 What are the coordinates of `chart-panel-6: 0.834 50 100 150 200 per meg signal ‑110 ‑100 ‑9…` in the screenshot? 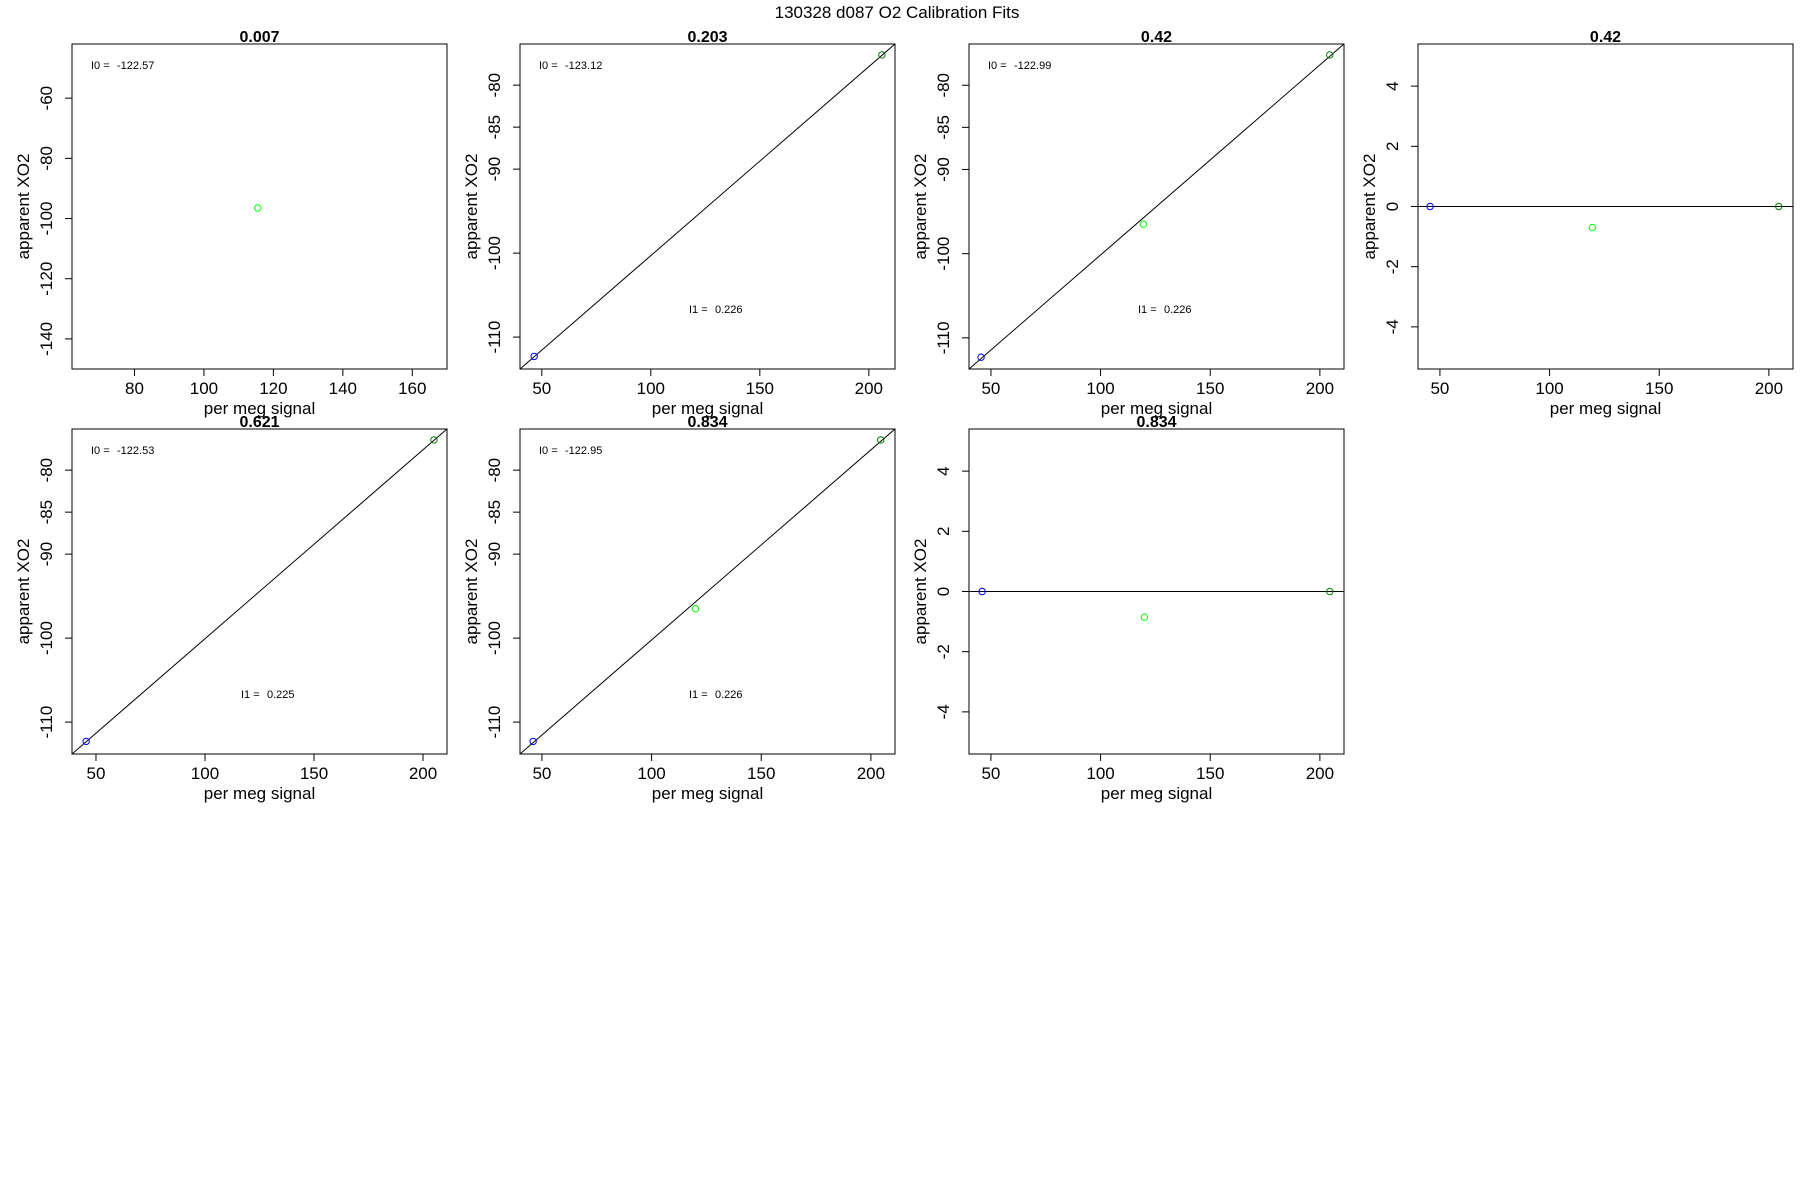 It's located at (679, 608).